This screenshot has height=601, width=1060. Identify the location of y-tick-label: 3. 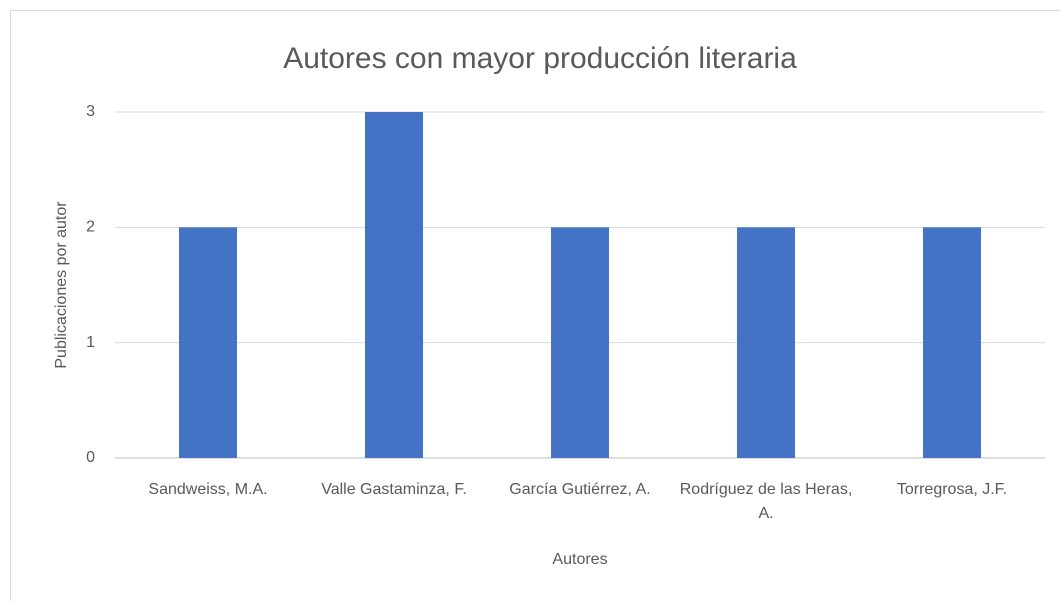
(90, 111).